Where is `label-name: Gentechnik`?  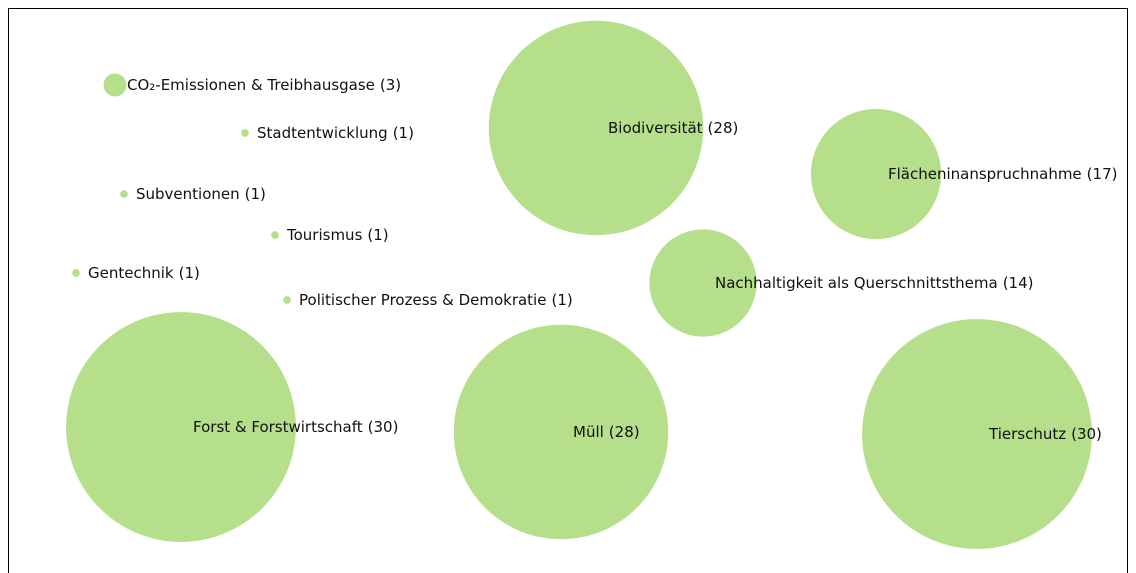
label-name: Gentechnik is located at coordinates (131, 273).